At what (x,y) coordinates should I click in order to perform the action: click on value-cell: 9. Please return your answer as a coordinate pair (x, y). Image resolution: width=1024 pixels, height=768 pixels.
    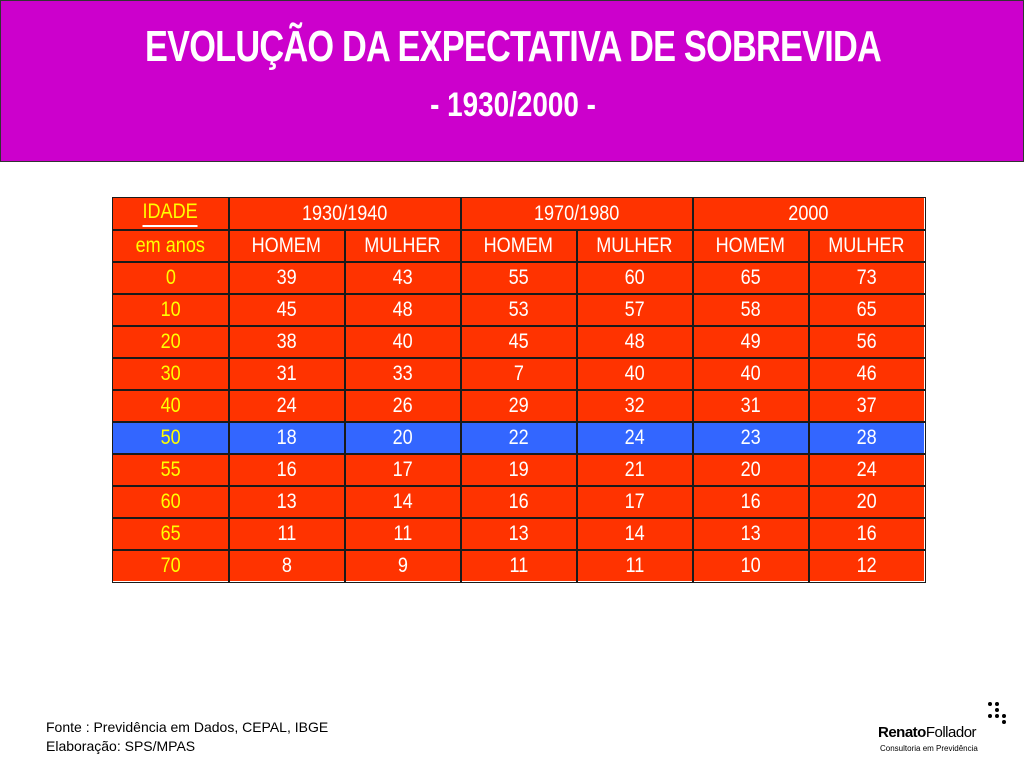
    Looking at the image, I should click on (402, 565).